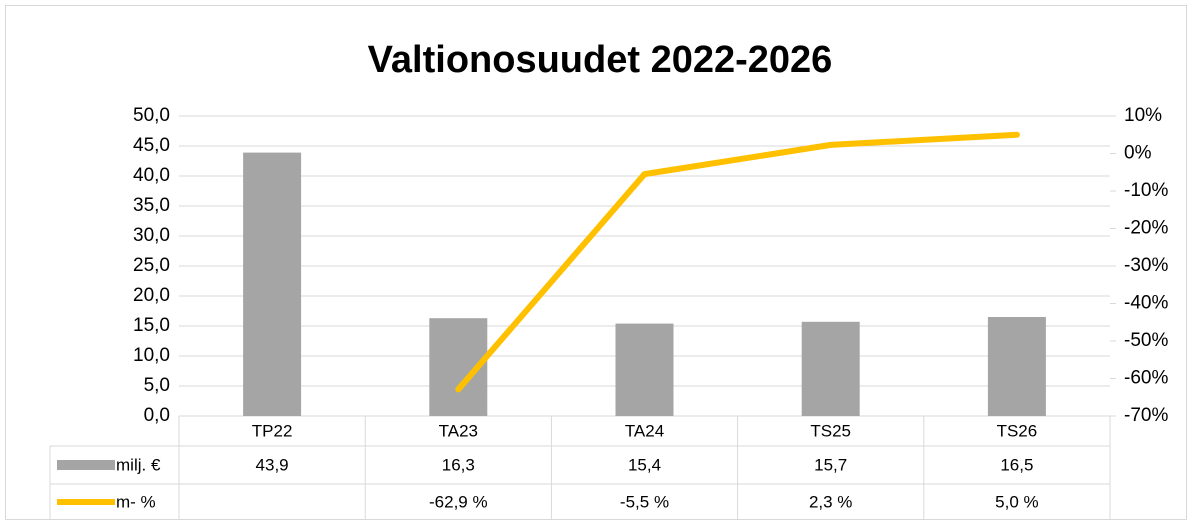 This screenshot has height=525, width=1192. I want to click on table-value: 43,9, so click(272, 464).